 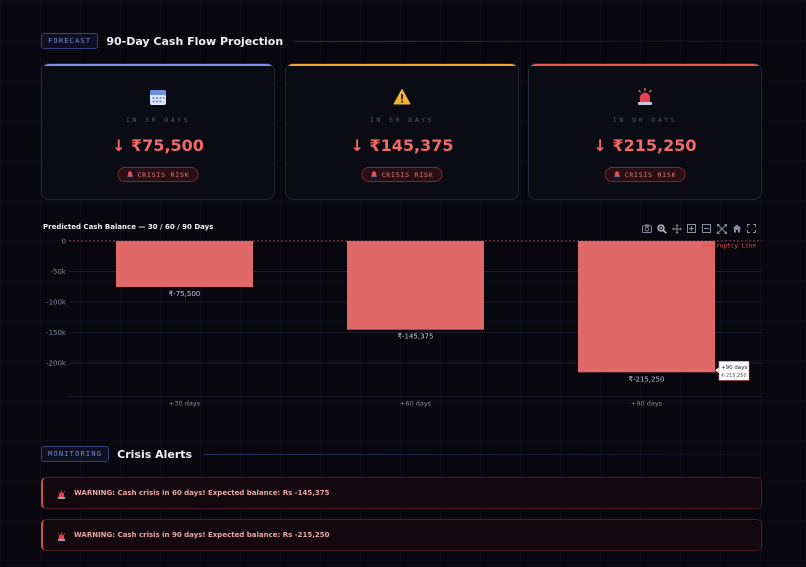 I want to click on forecast-card-90: IN 90 DAYS ↓ ₹215,250 CRISIS RISK, so click(x=645, y=131).